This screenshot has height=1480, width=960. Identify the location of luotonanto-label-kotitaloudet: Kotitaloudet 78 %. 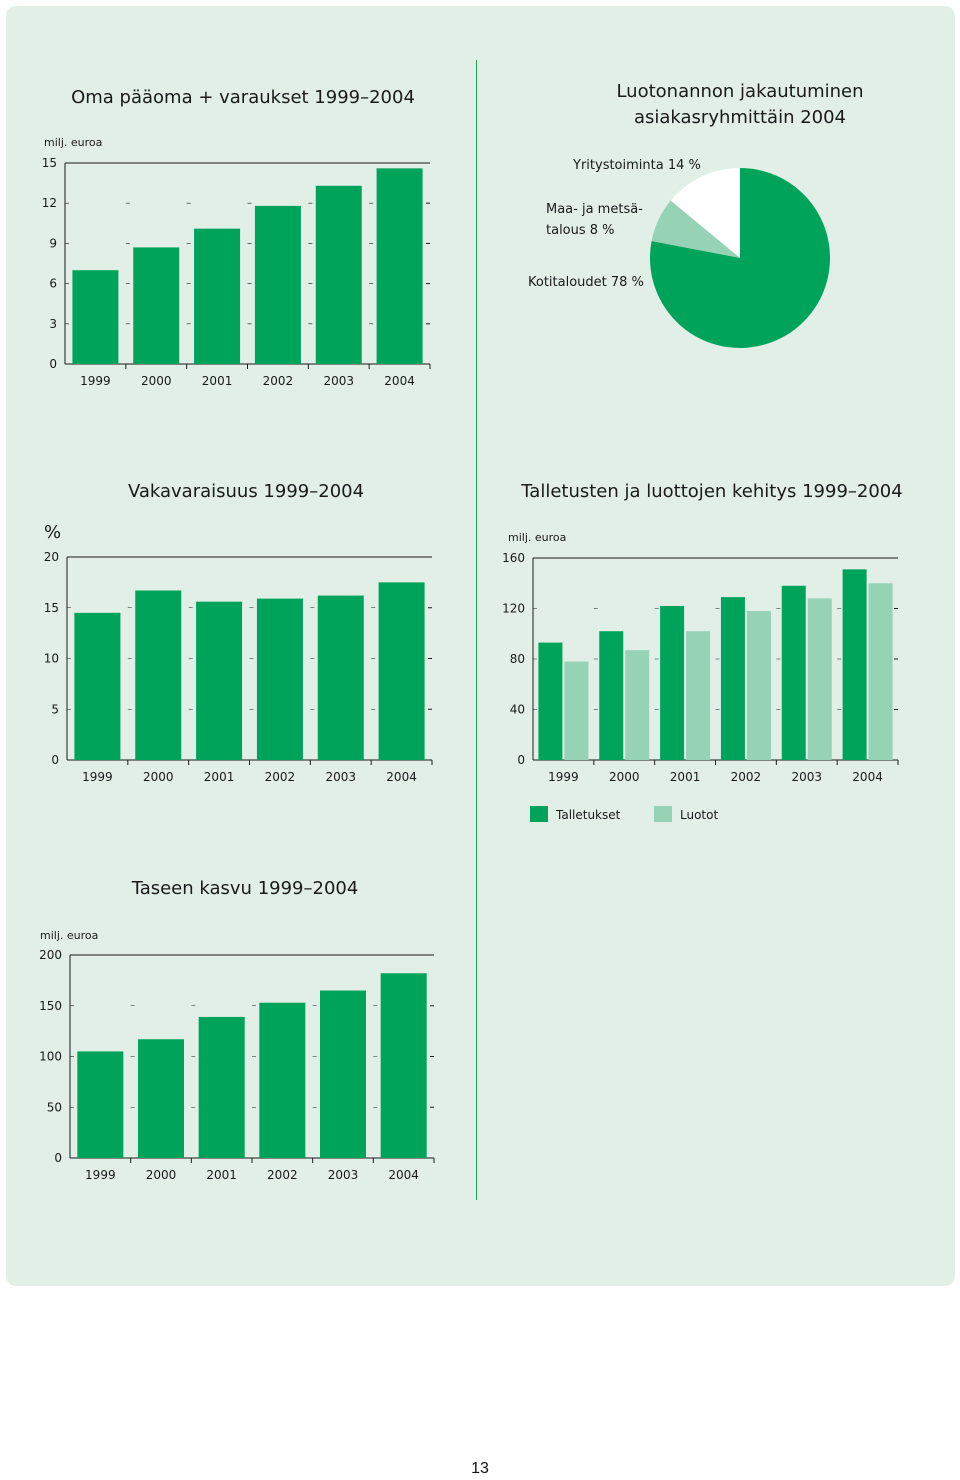
(586, 282).